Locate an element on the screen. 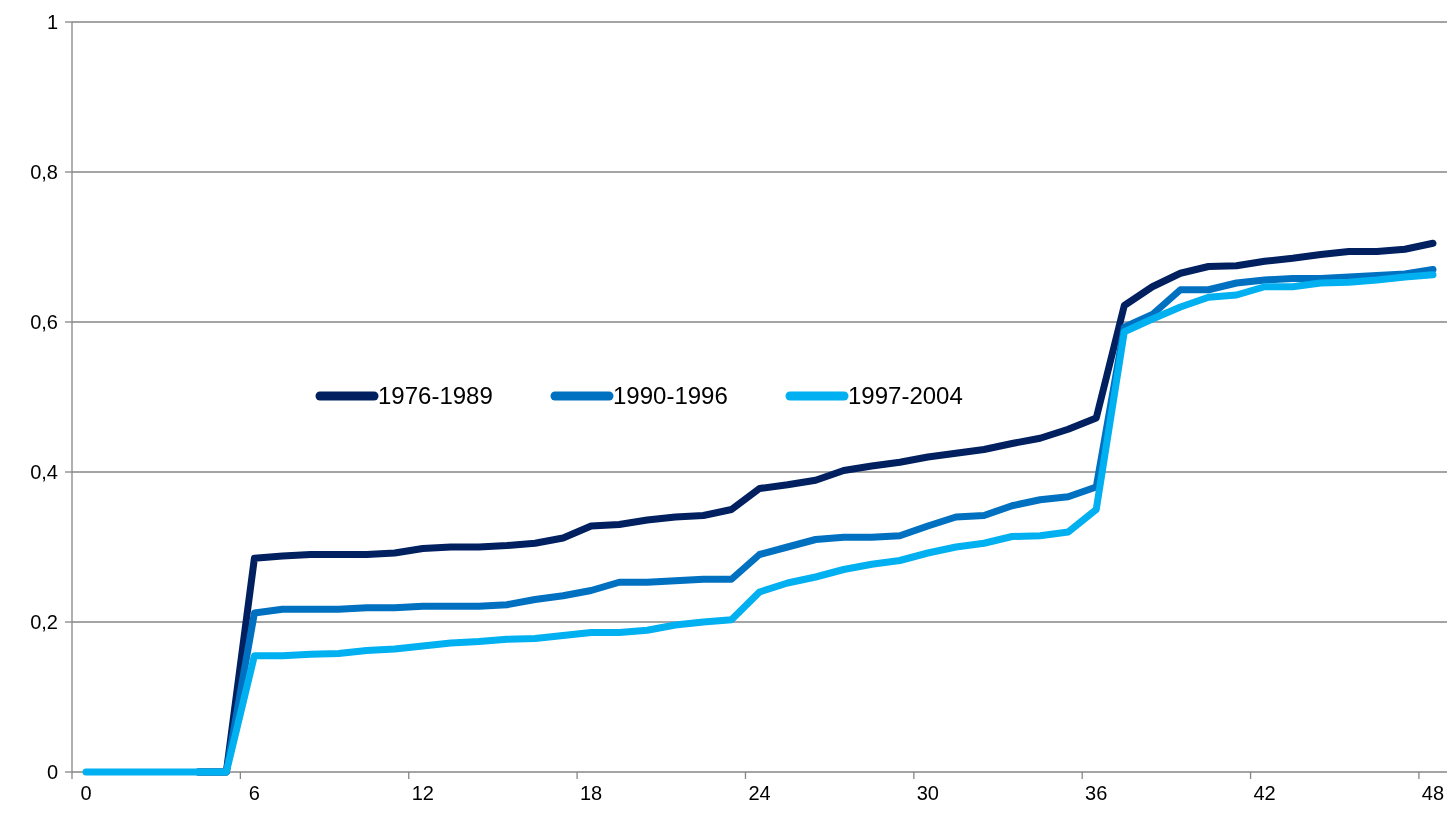 The image size is (1453, 817). y-tick-label: 0,4 is located at coordinates (44, 472).